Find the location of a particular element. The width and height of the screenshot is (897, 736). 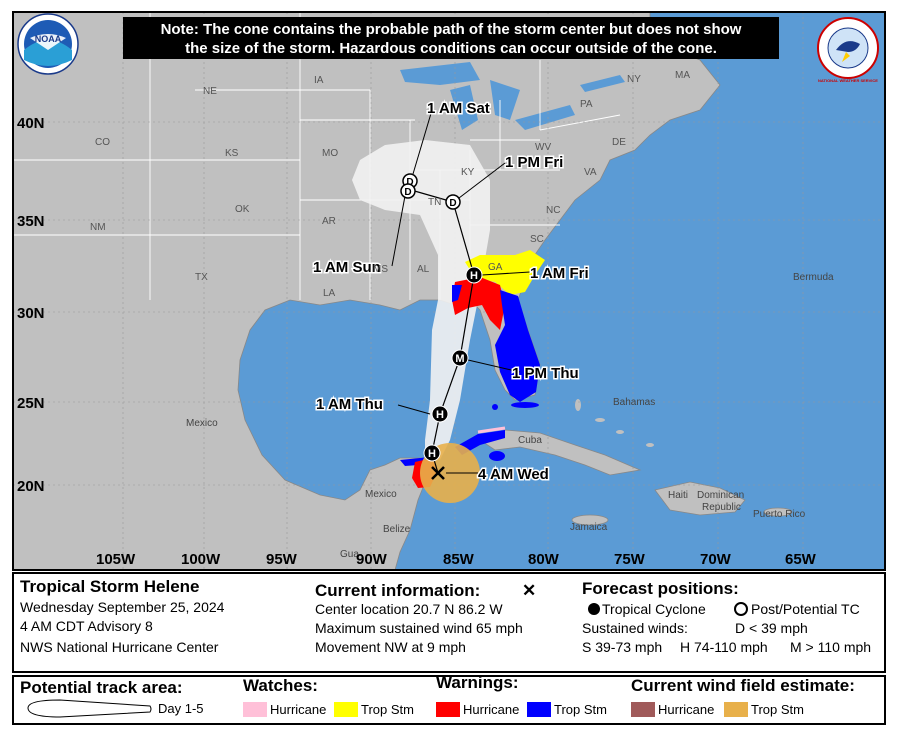

svg-text: Haiti is located at coordinates (678, 495).